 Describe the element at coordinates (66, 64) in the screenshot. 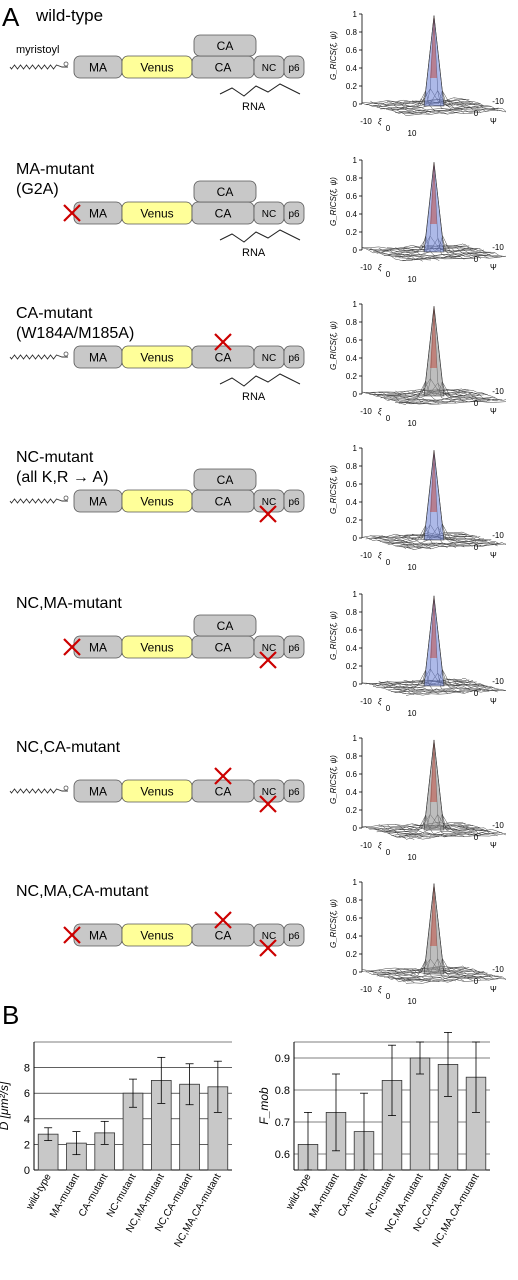

I see `glycine-mark` at that location.